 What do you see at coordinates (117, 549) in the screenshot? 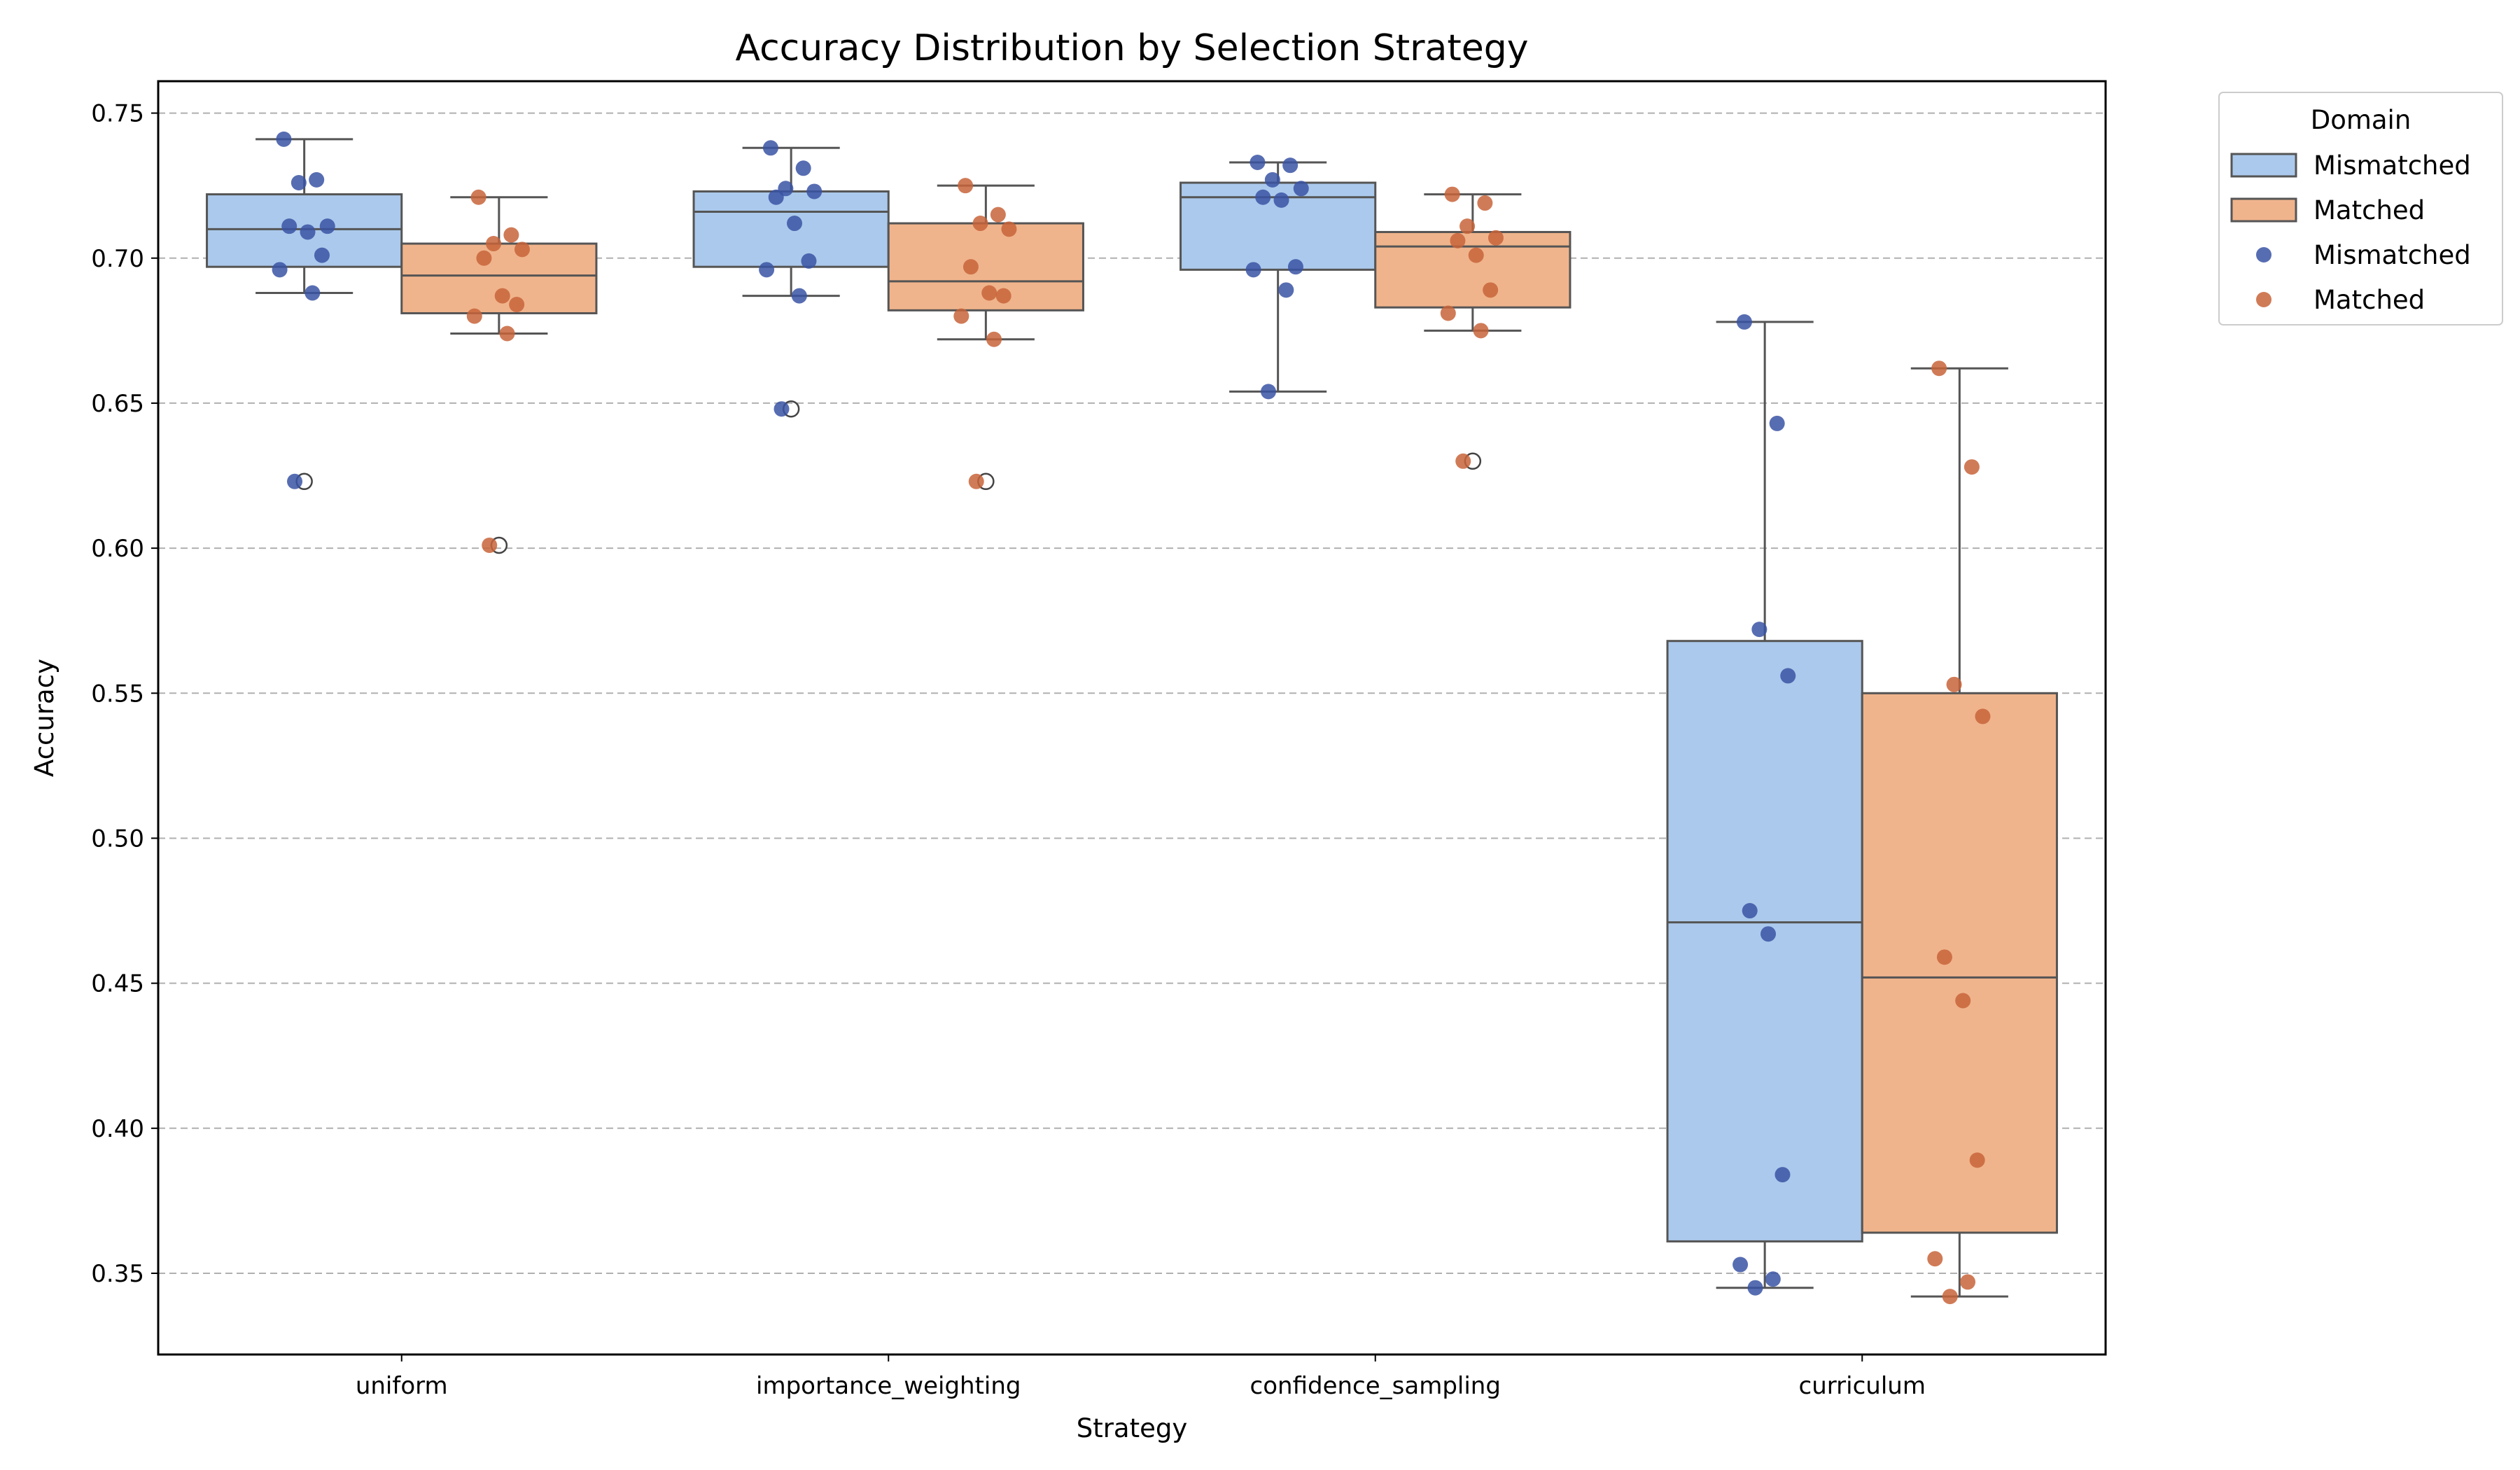
I see `y-tick-label: 0.60` at bounding box center [117, 549].